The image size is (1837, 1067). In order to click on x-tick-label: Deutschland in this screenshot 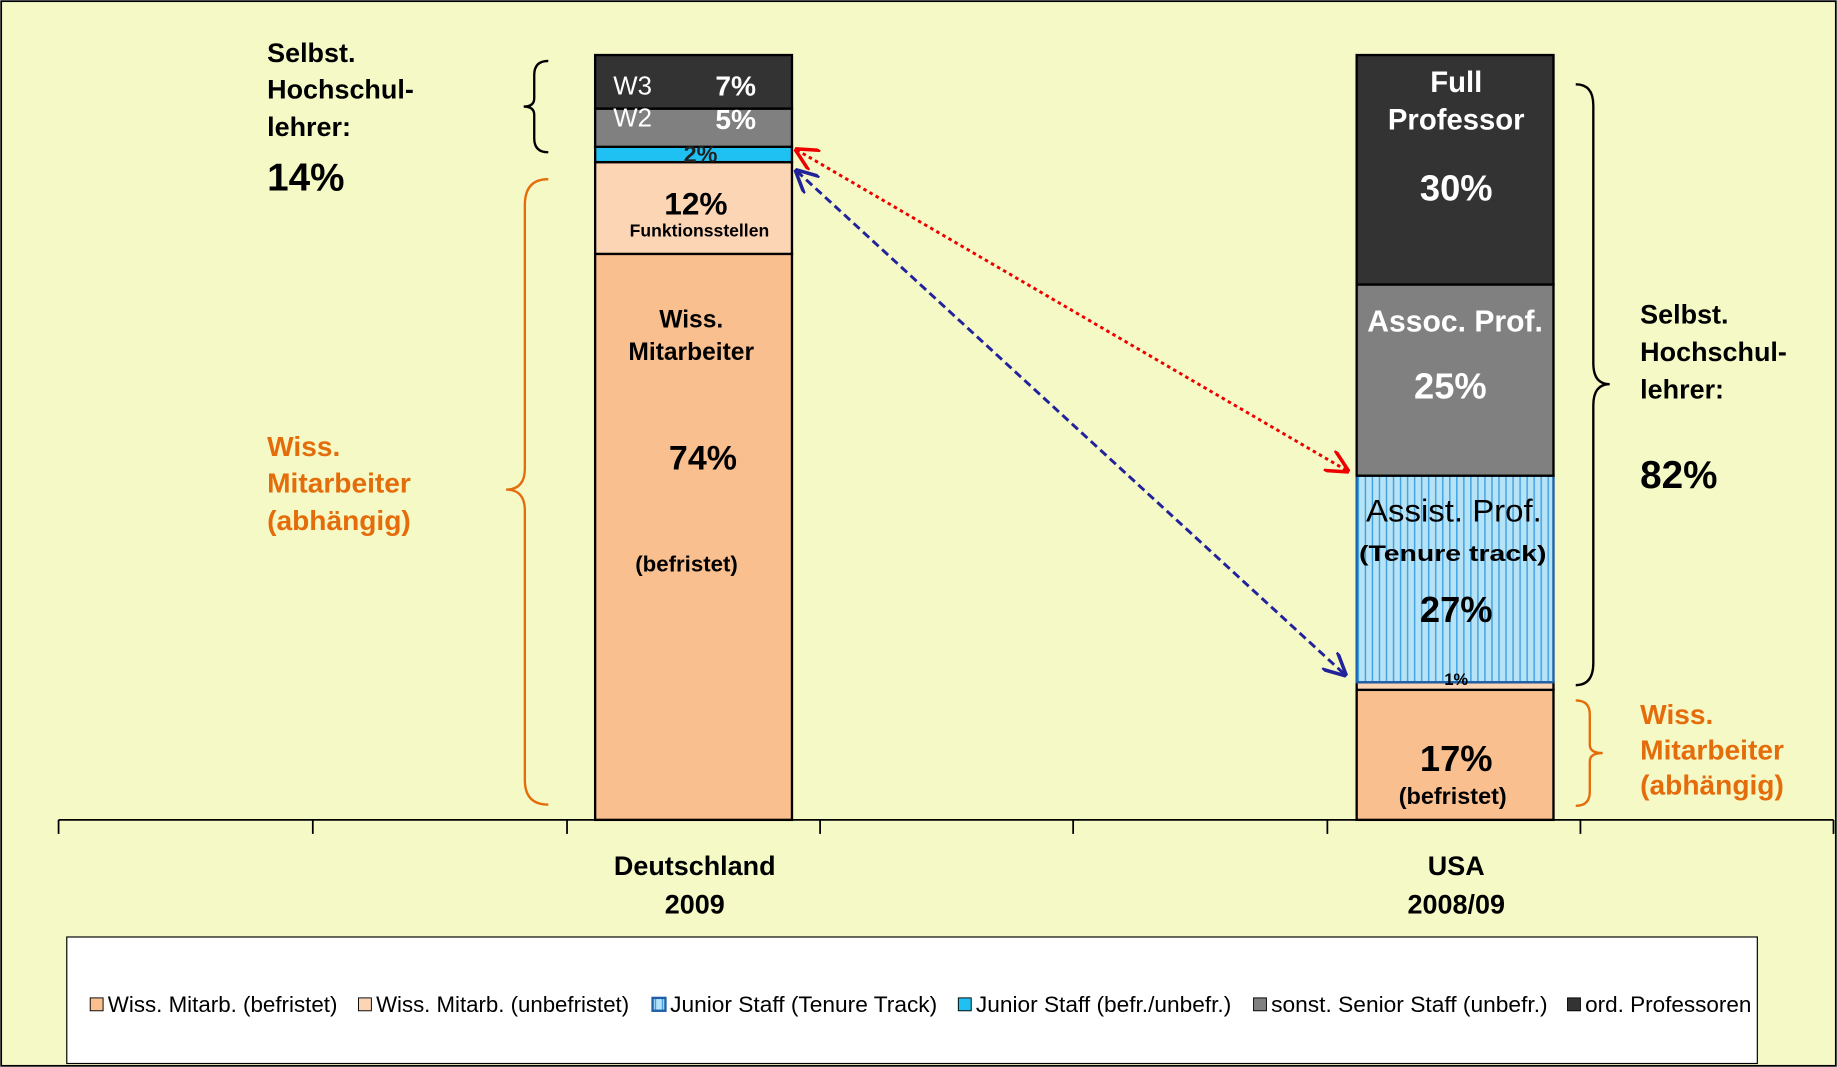, I will do `click(695, 866)`.